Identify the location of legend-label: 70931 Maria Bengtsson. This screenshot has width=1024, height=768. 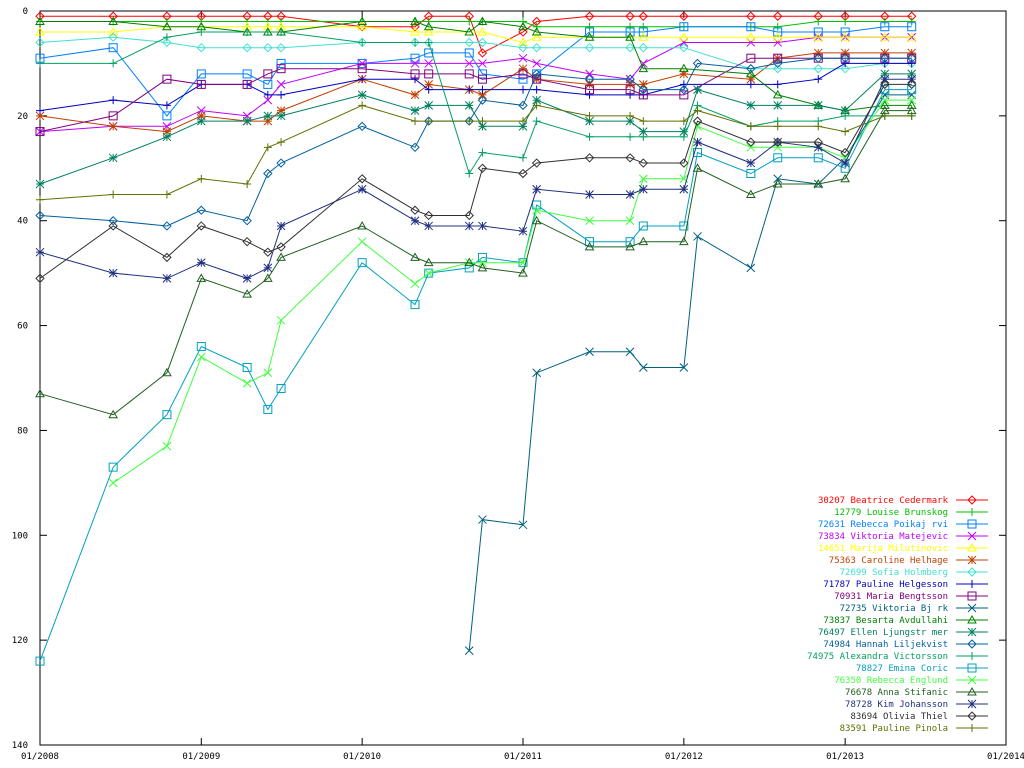
(891, 597).